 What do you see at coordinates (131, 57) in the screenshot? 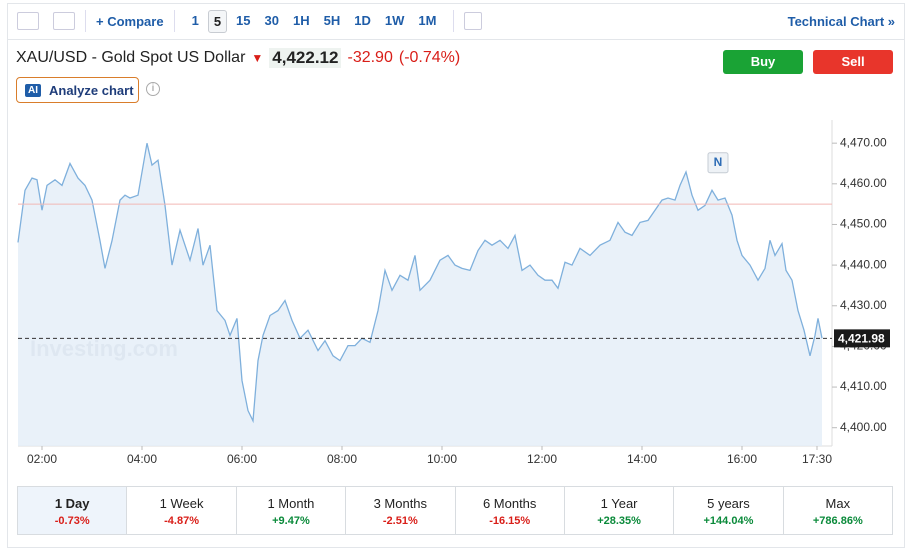
I see `instrument: XAU/USD - Gold Spot US Dollar` at bounding box center [131, 57].